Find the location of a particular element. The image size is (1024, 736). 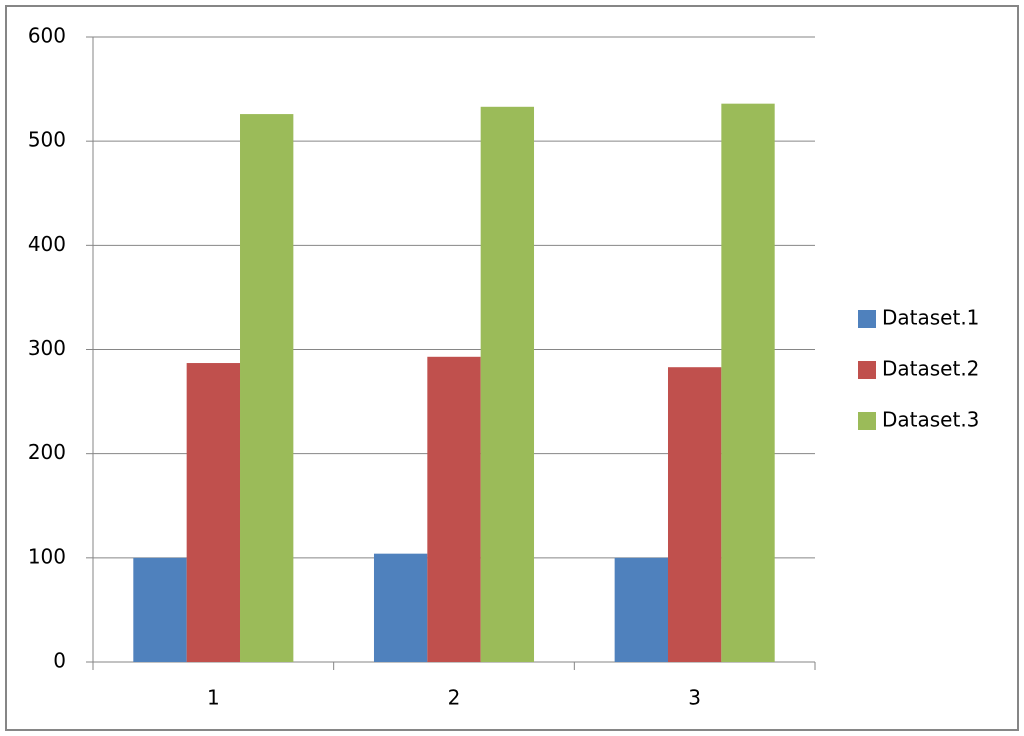

y-tick-label: 0 is located at coordinates (59, 661).